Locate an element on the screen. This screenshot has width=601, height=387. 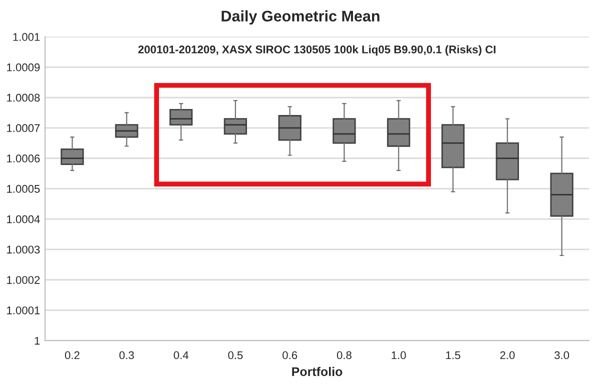
x-tick-label: 1.5 is located at coordinates (453, 355).